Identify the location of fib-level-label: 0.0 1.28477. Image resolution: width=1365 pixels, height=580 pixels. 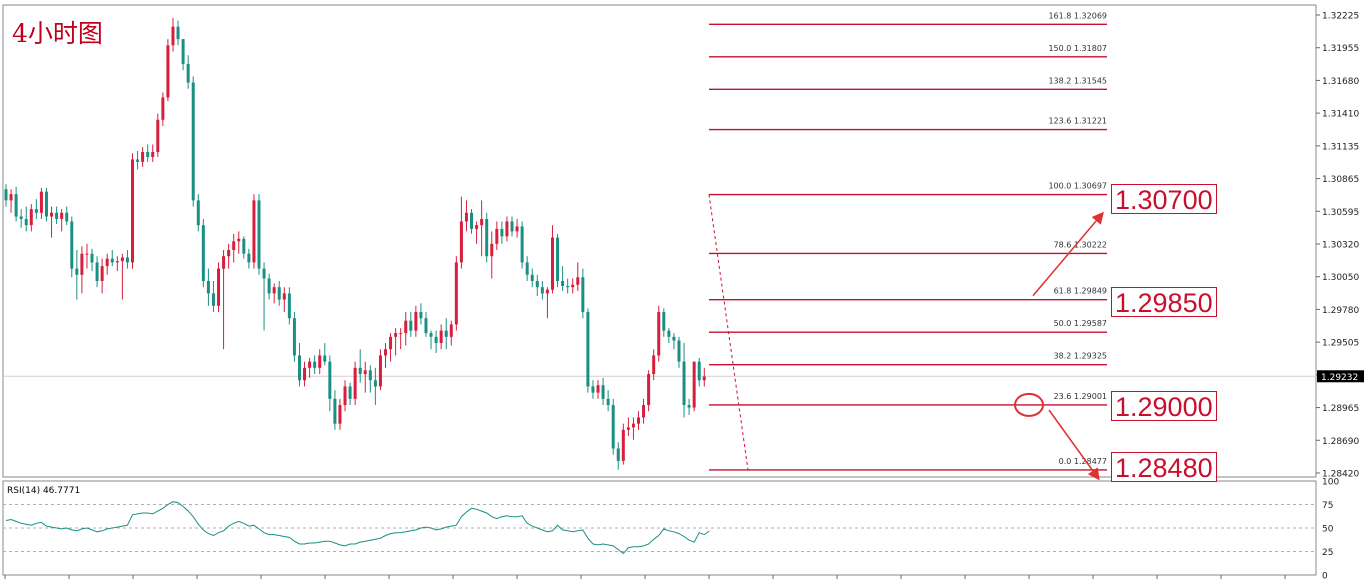
(1083, 461).